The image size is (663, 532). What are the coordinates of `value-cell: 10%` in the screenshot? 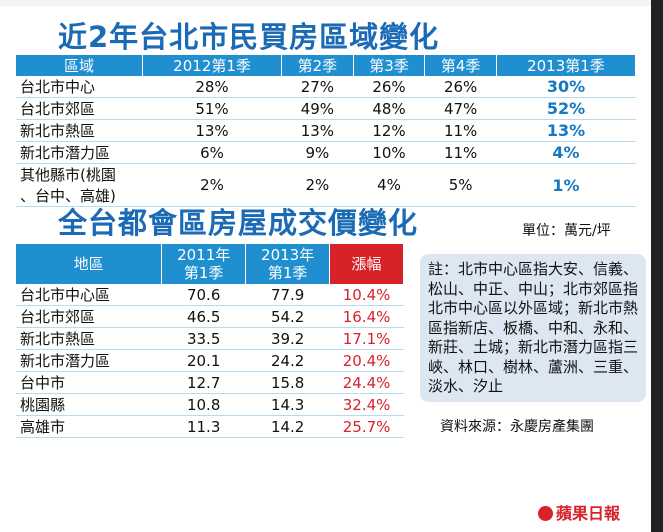 It's located at (389, 152).